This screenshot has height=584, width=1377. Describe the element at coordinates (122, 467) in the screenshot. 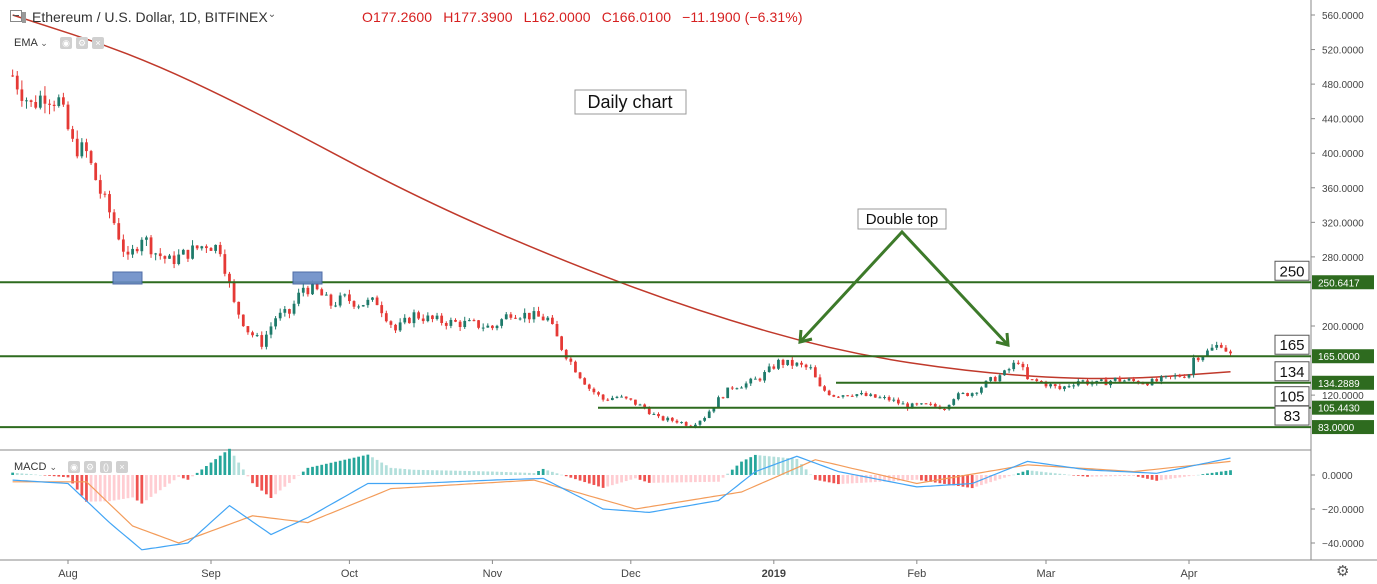

I see `macd-remove-icon: ×` at that location.